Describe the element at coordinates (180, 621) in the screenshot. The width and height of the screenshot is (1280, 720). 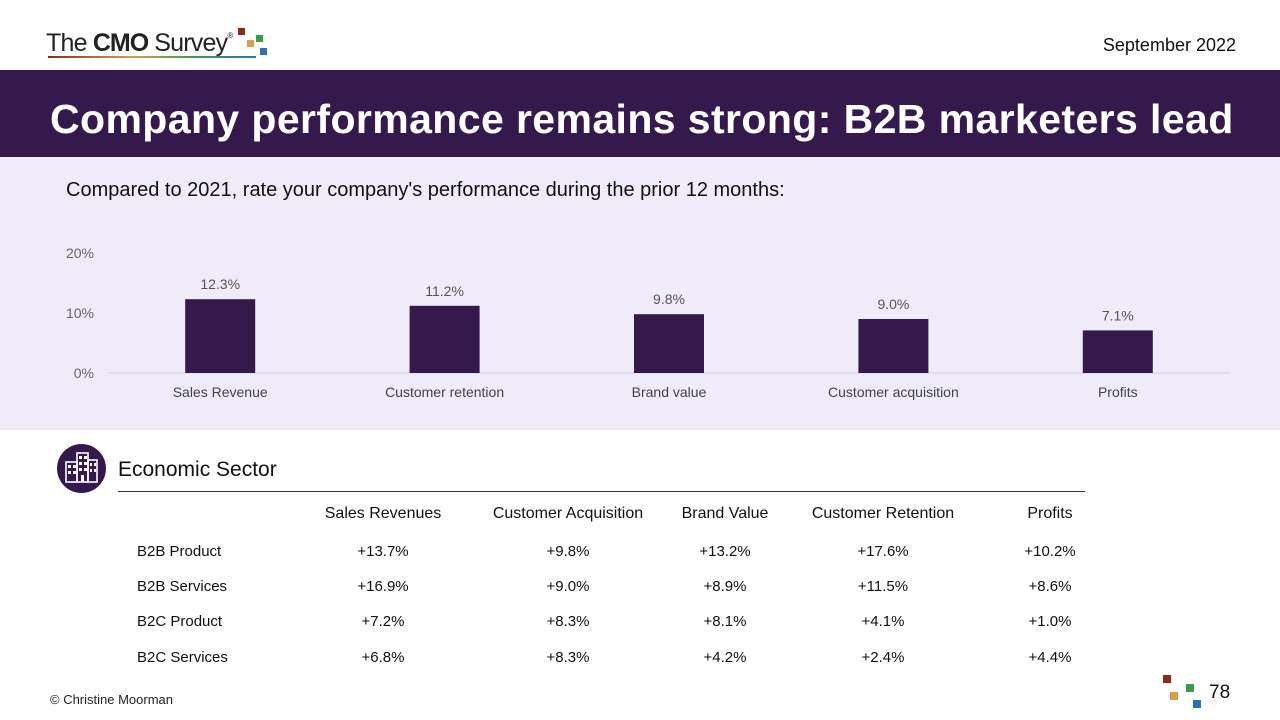
I see `row-label: B2C Product` at that location.